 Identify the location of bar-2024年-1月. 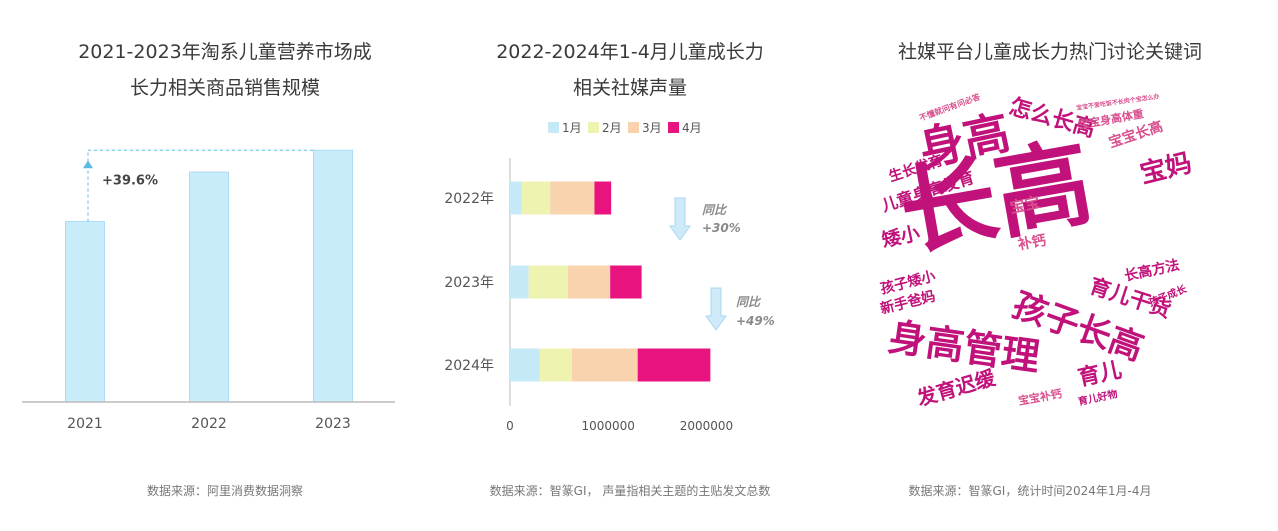
(525, 365).